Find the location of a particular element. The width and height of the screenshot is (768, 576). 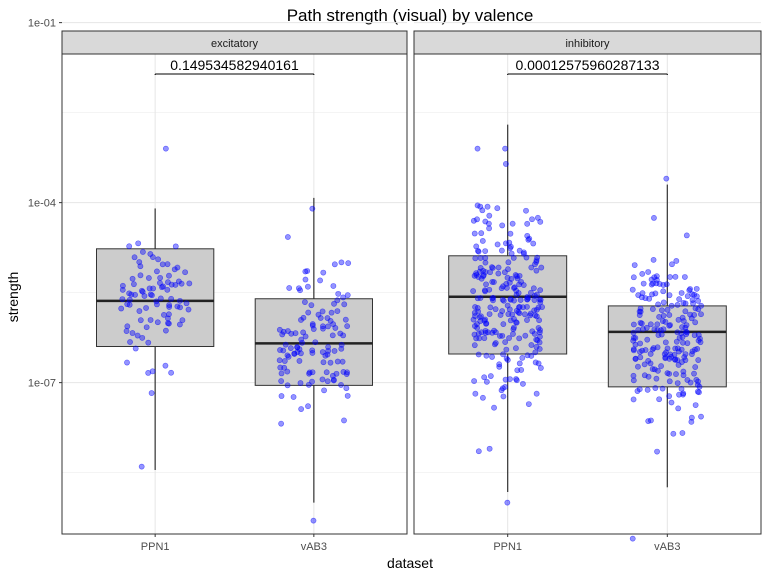

box-iqr is located at coordinates (667, 346).